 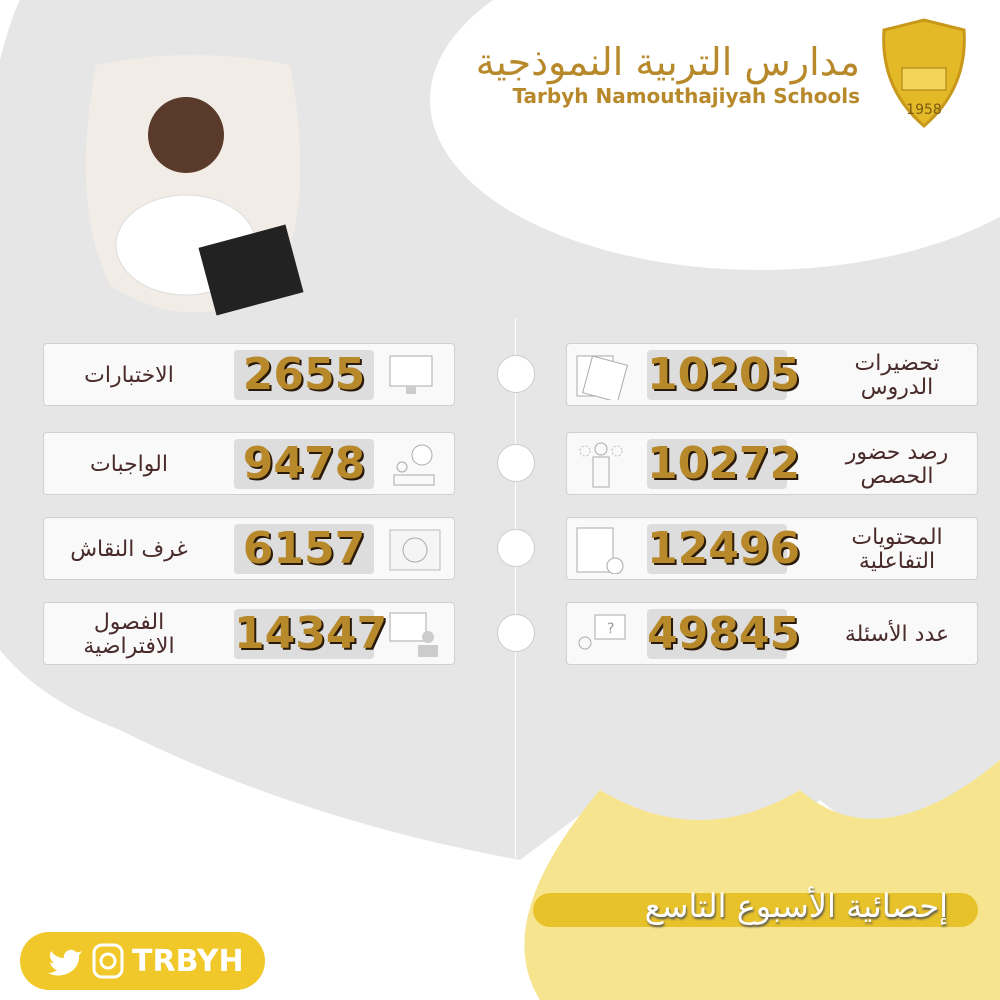 What do you see at coordinates (897, 549) in the screenshot?
I see `stat-label: المحتويات التفاعلية` at bounding box center [897, 549].